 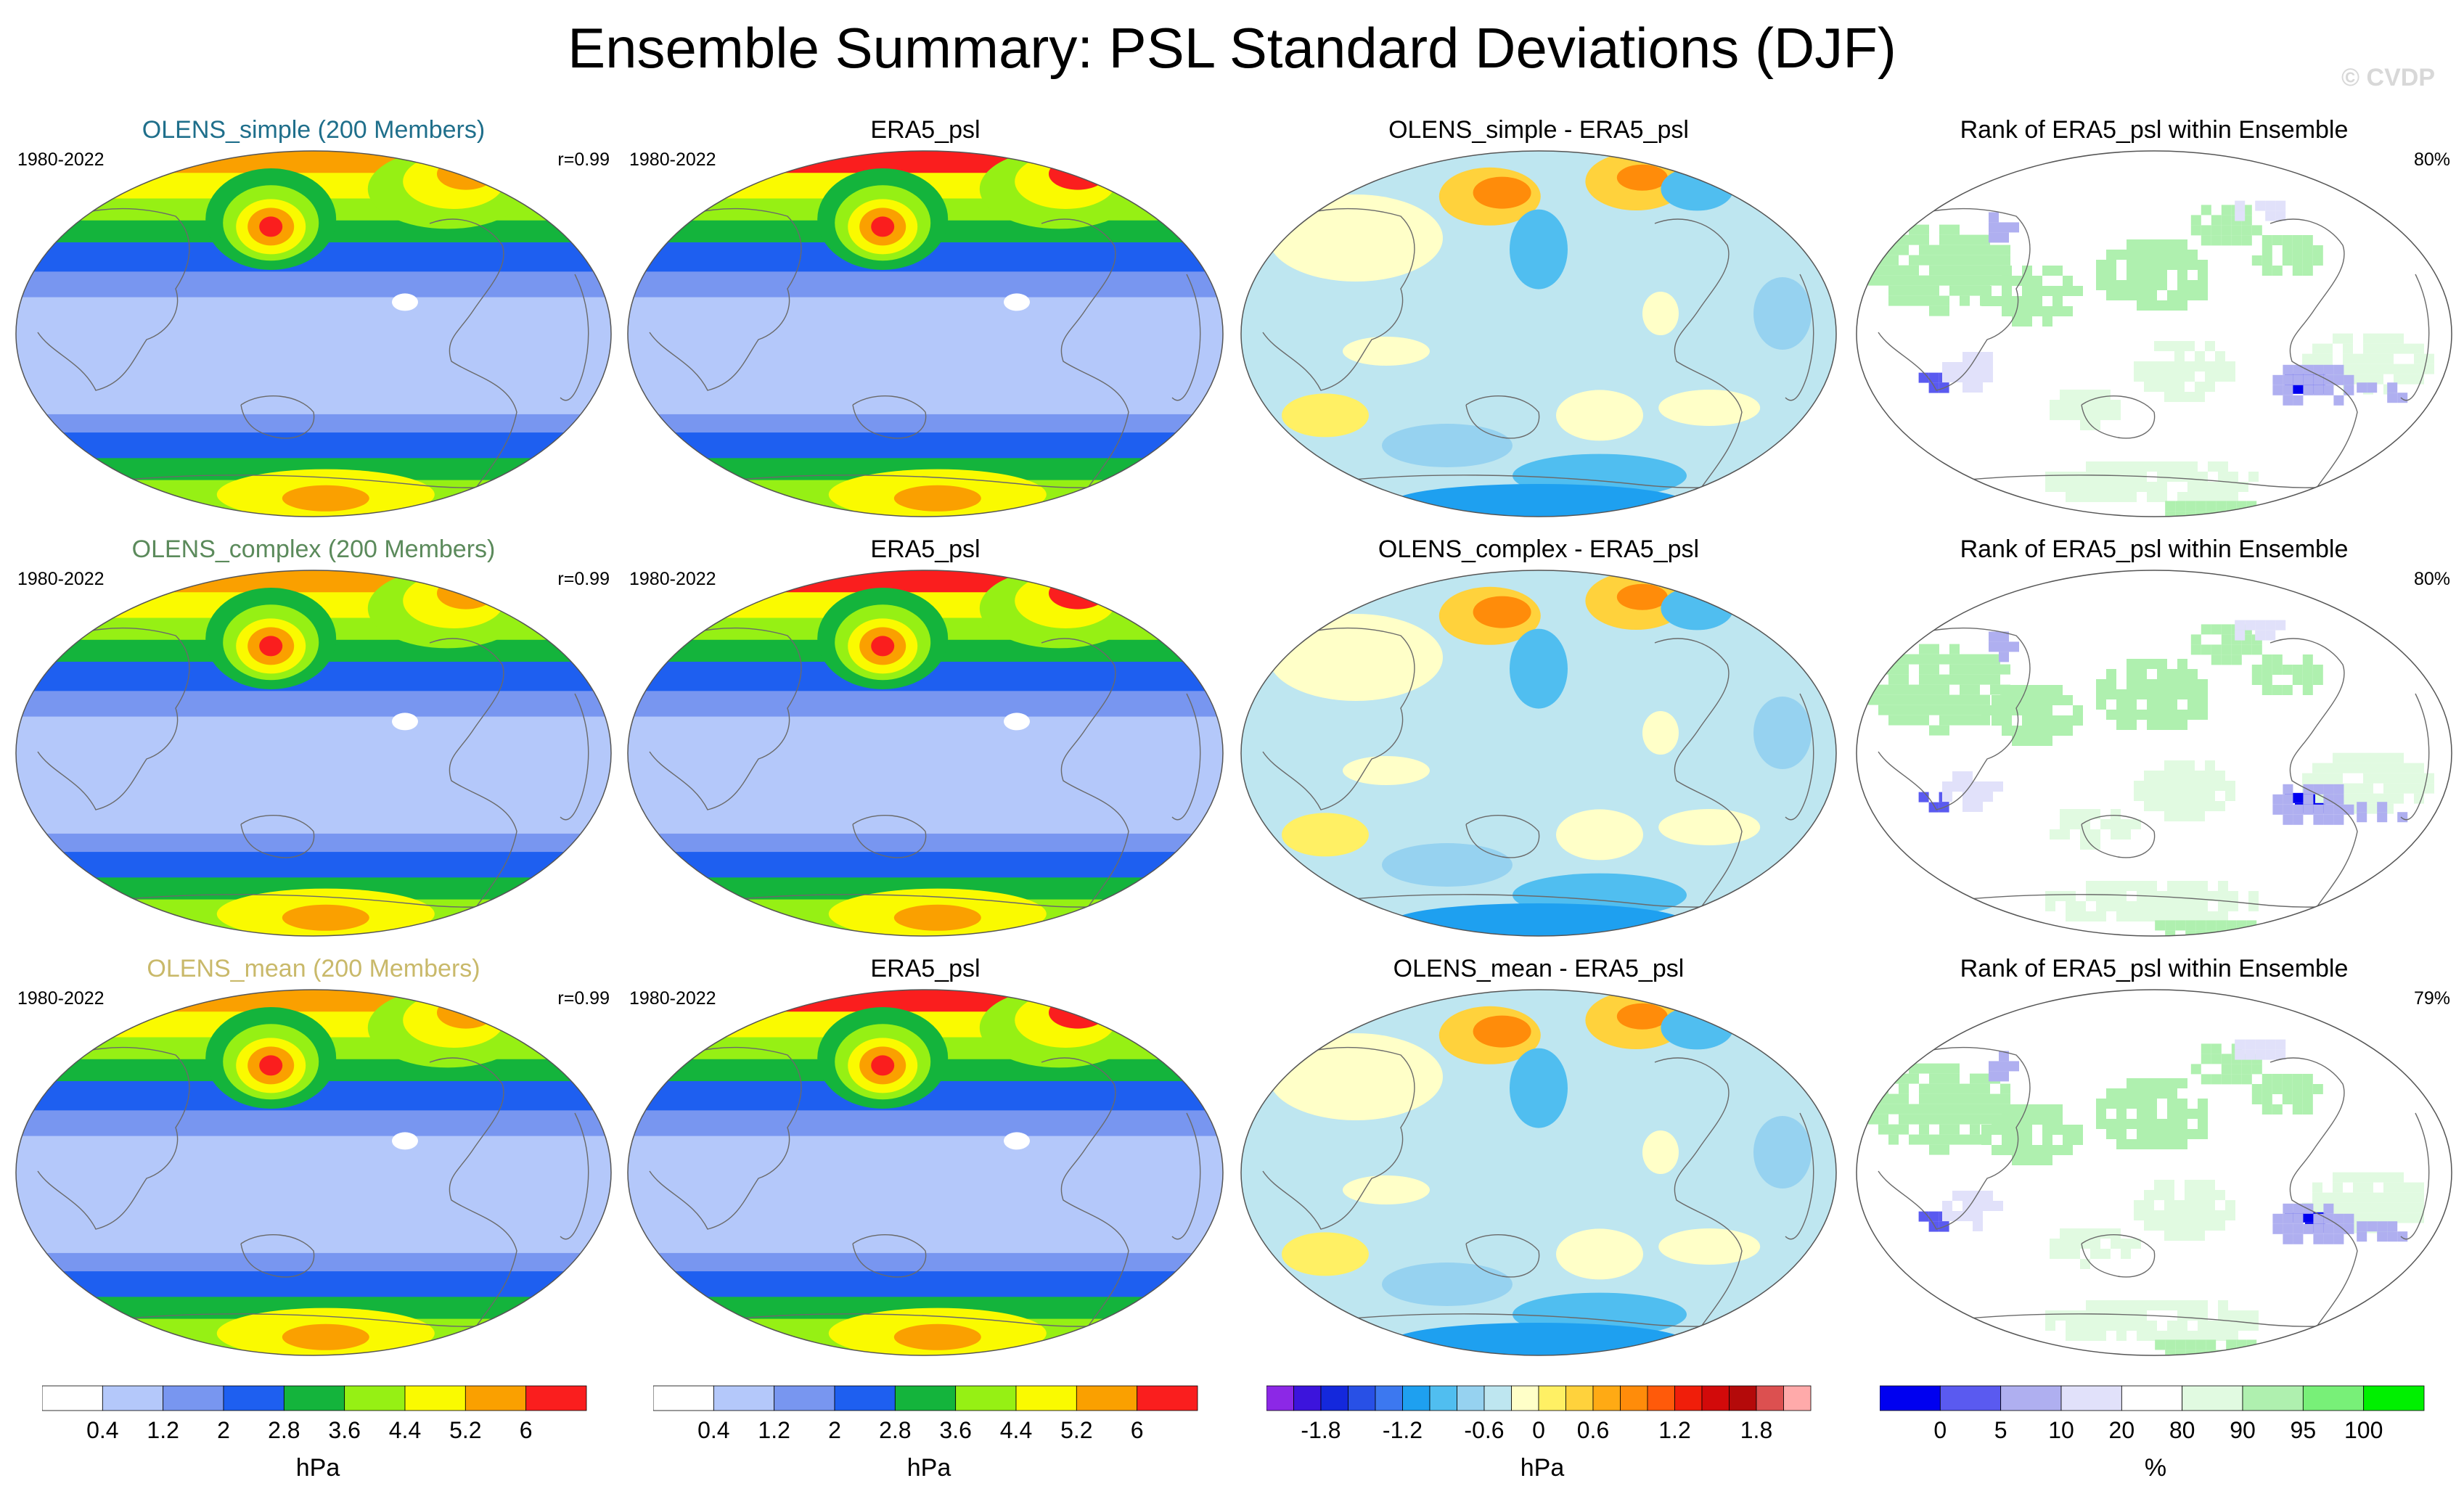 I want to click on colorbar-tick-label: 0, so click(x=1940, y=1430).